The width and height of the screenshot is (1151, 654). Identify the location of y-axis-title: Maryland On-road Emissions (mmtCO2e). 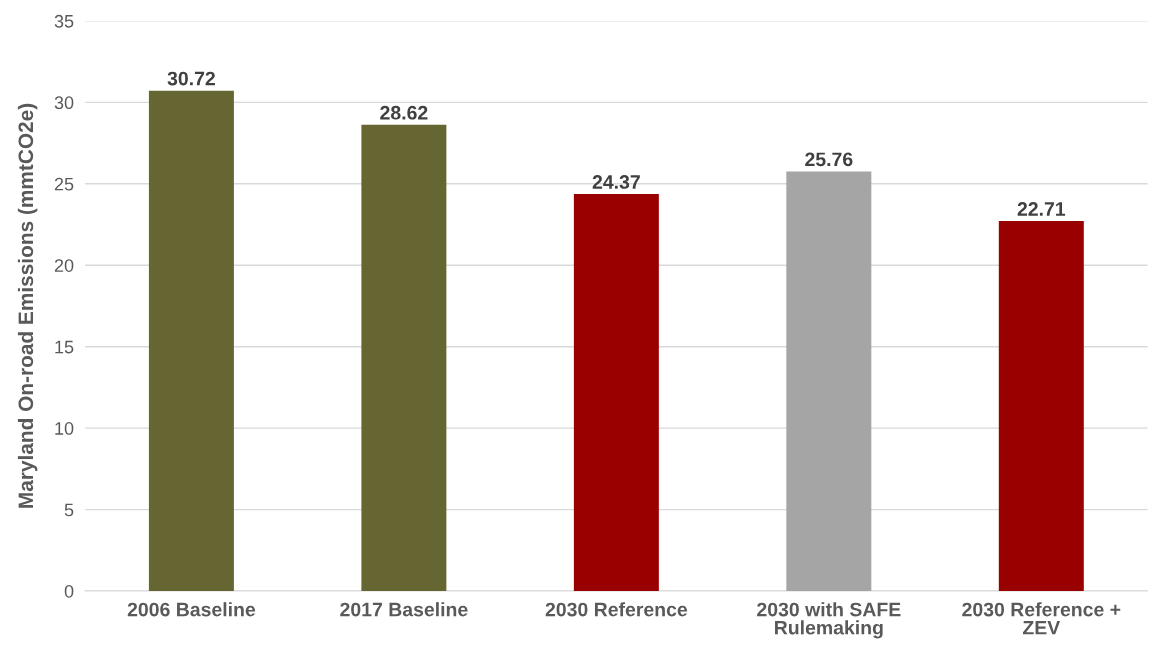
(27, 305).